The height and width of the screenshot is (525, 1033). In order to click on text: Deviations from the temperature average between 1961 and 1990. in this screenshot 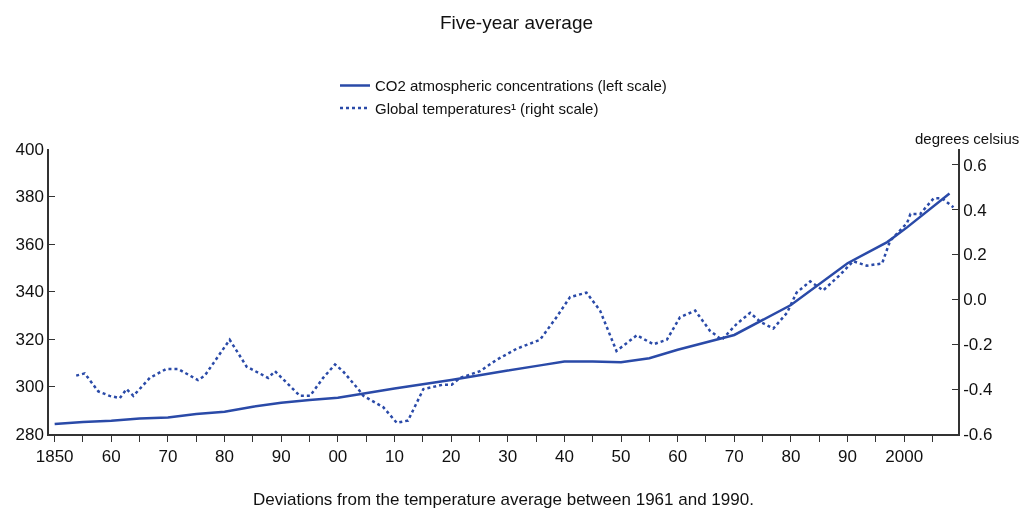, I will do `click(503, 499)`.